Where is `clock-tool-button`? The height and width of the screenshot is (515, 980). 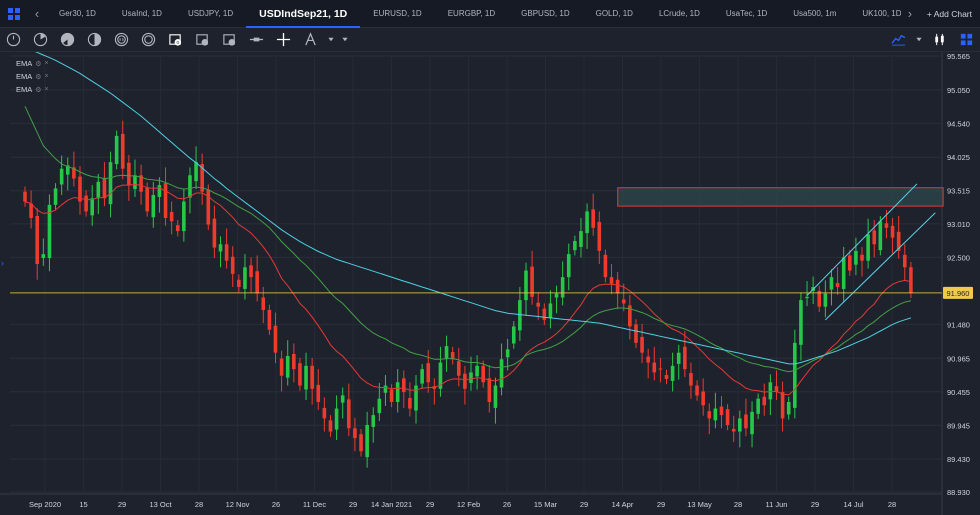
clock-tool-button is located at coordinates (13, 40).